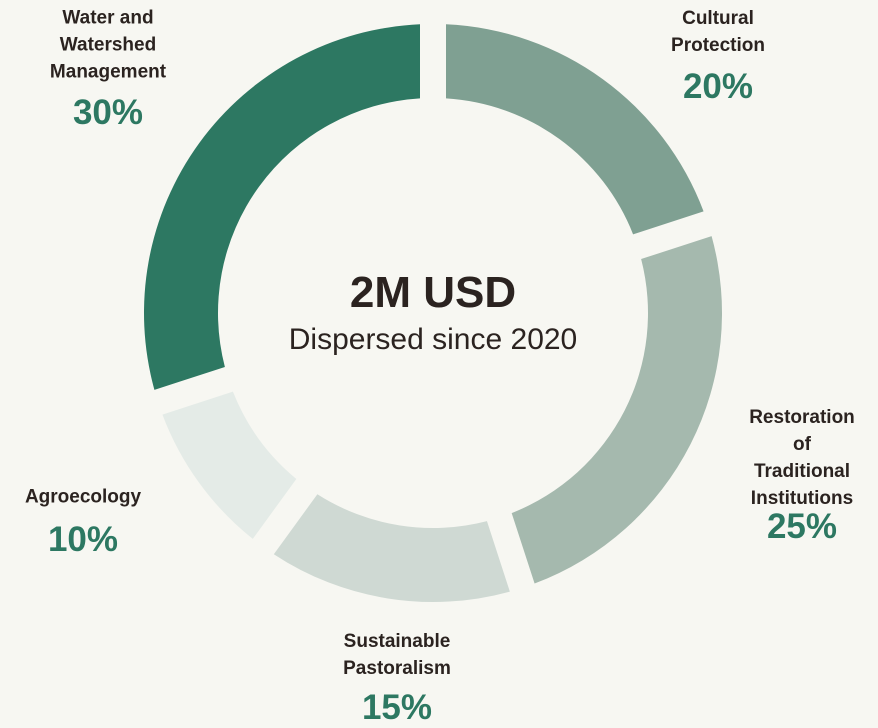 The height and width of the screenshot is (728, 878). I want to click on segment-label: Restoration of Traditional Institutions, so click(802, 458).